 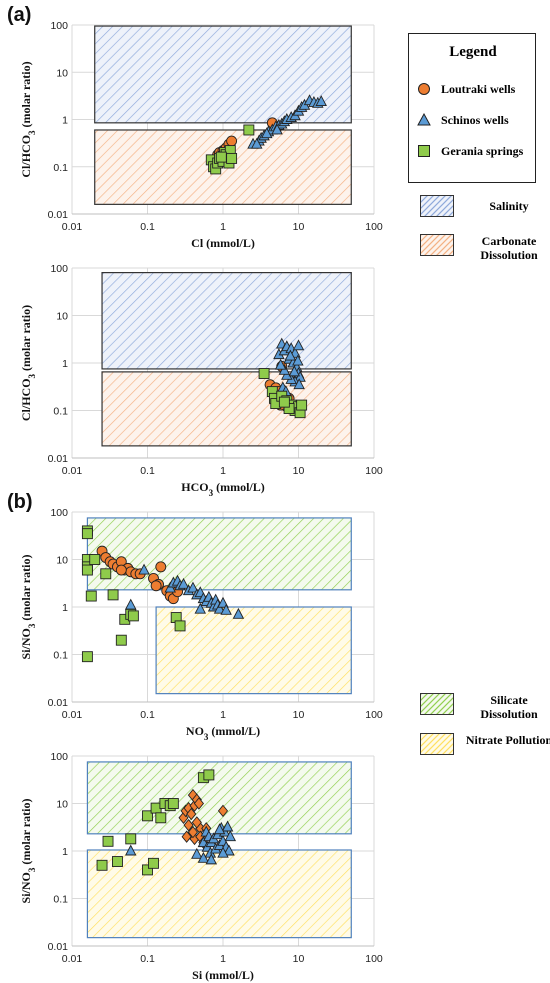 I want to click on legend-label-loutraki: Loutraki wells, so click(x=478, y=89).